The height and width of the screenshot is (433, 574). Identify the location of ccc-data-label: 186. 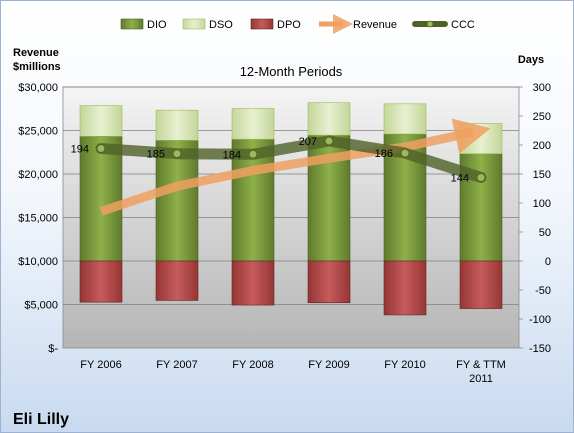
(384, 154).